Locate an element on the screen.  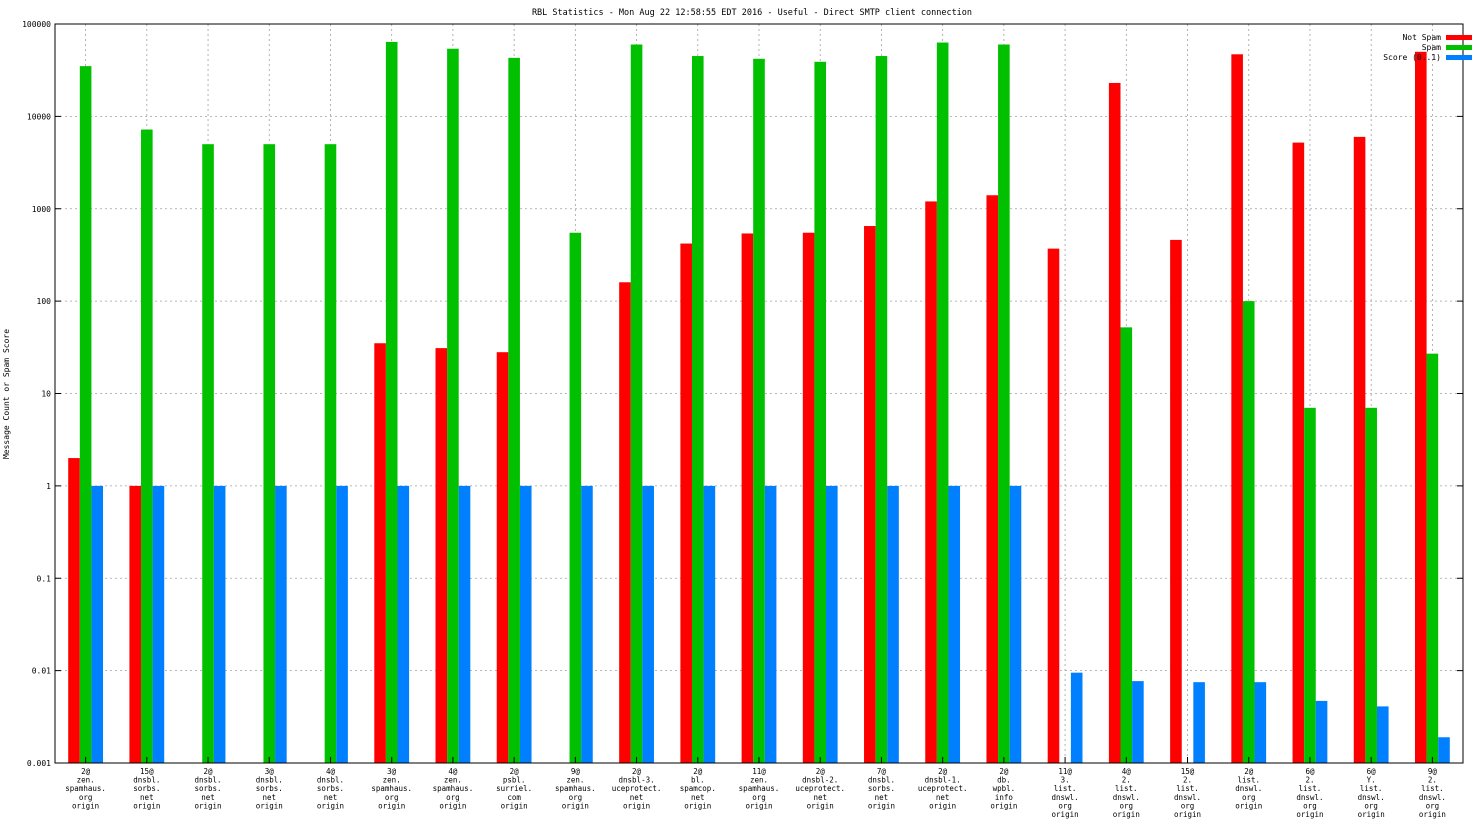
x-tick-label: 6@ Y. list. dnswl. org origin is located at coordinates (1371, 793).